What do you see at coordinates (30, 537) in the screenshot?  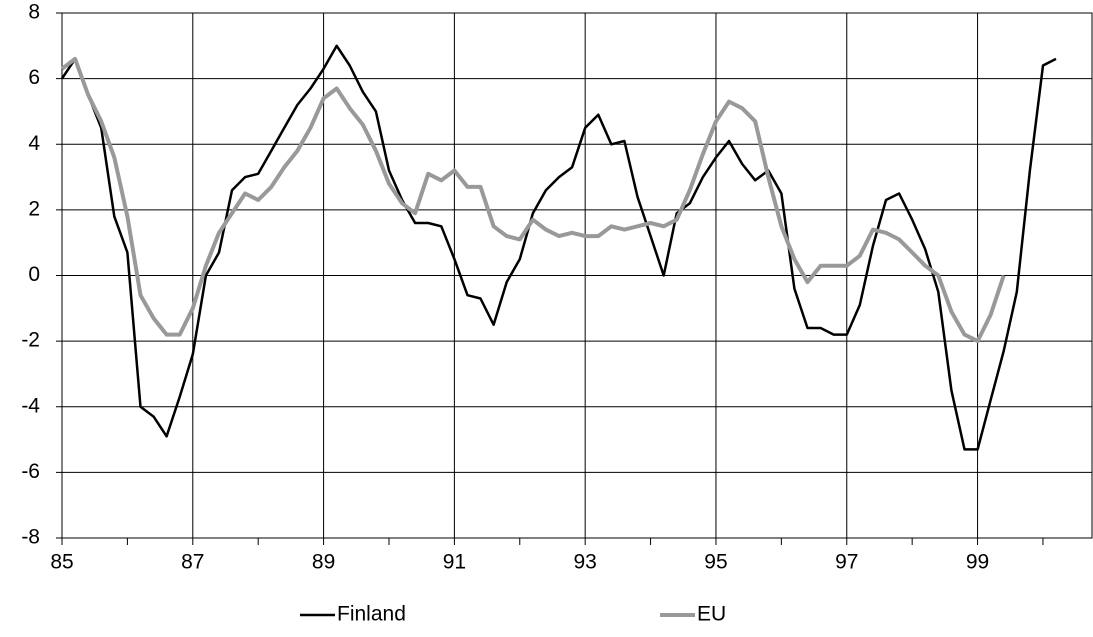 I see `y-tick-label: -8` at bounding box center [30, 537].